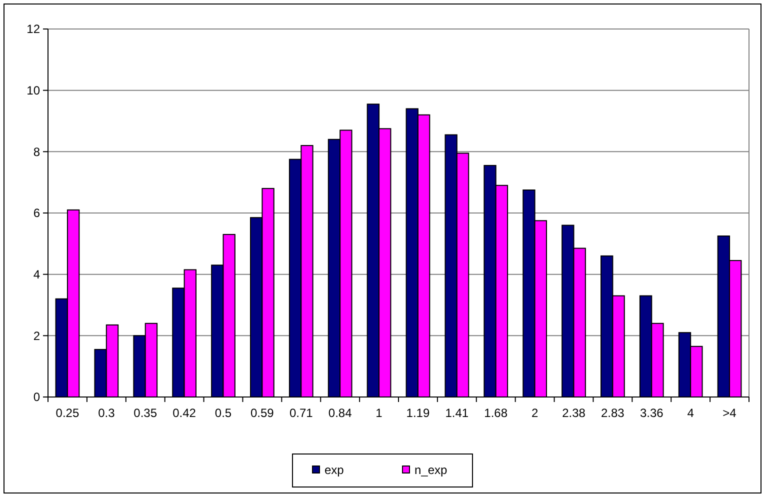  Describe the element at coordinates (36, 397) in the screenshot. I see `y-tick-label: 0` at that location.